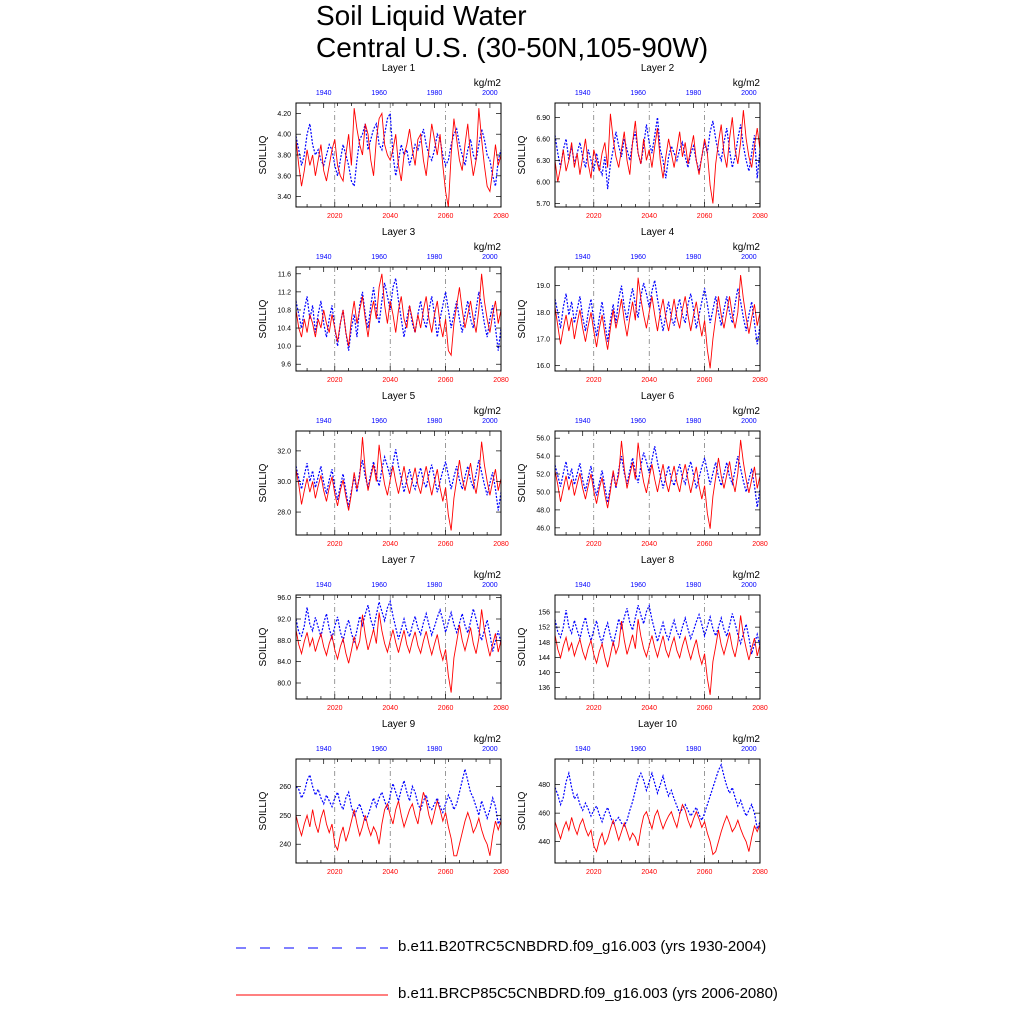 Image resolution: width=1024 pixels, height=1024 pixels. What do you see at coordinates (284, 197) in the screenshot?
I see `y-tick-label: 3.40` at bounding box center [284, 197].